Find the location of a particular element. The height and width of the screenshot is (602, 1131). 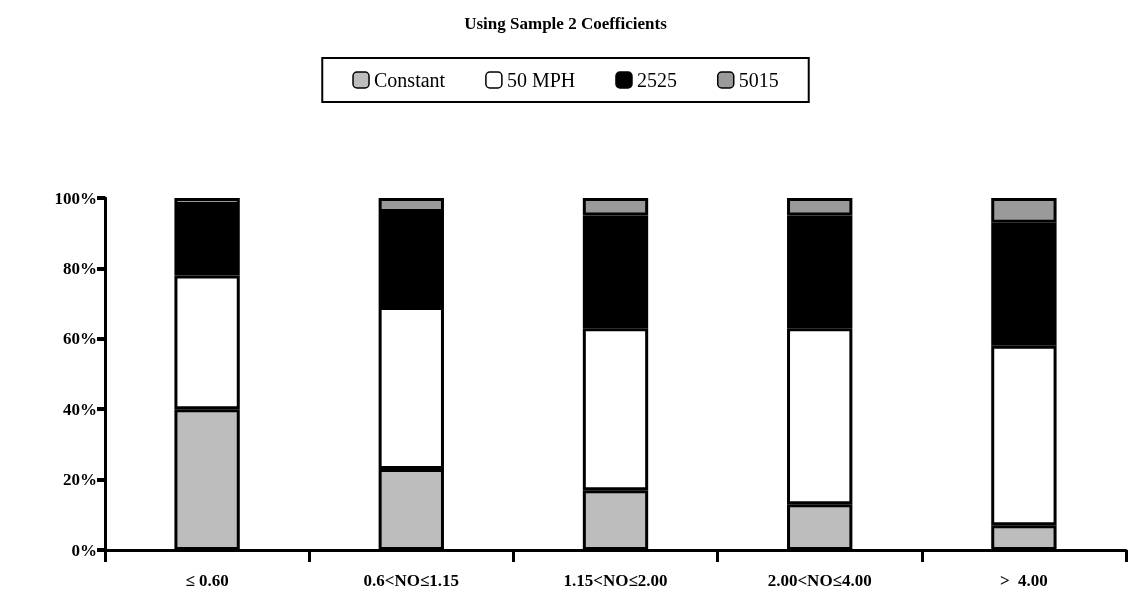

y-tick-label: 0% is located at coordinates (84, 550).